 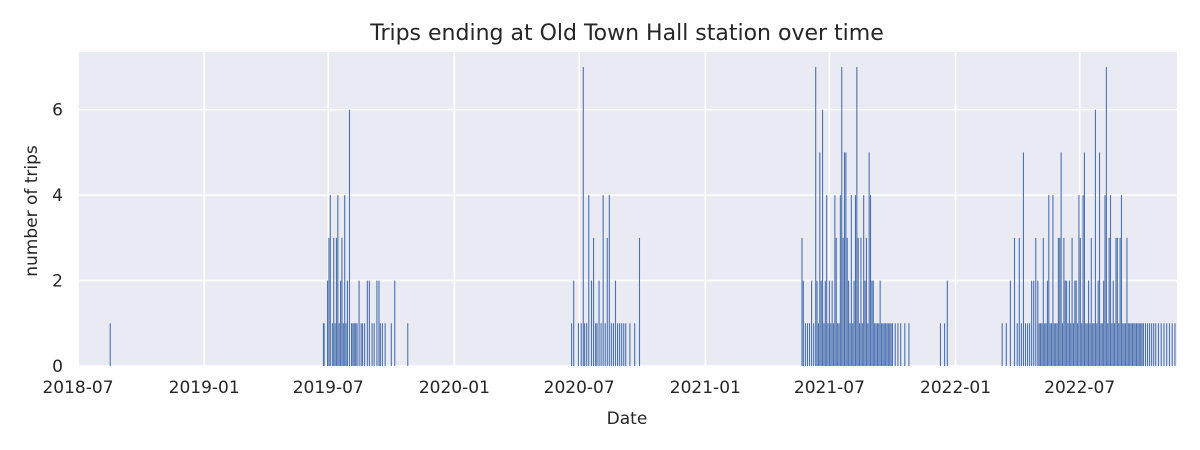 What do you see at coordinates (57, 196) in the screenshot?
I see `y-tick-label: 4` at bounding box center [57, 196].